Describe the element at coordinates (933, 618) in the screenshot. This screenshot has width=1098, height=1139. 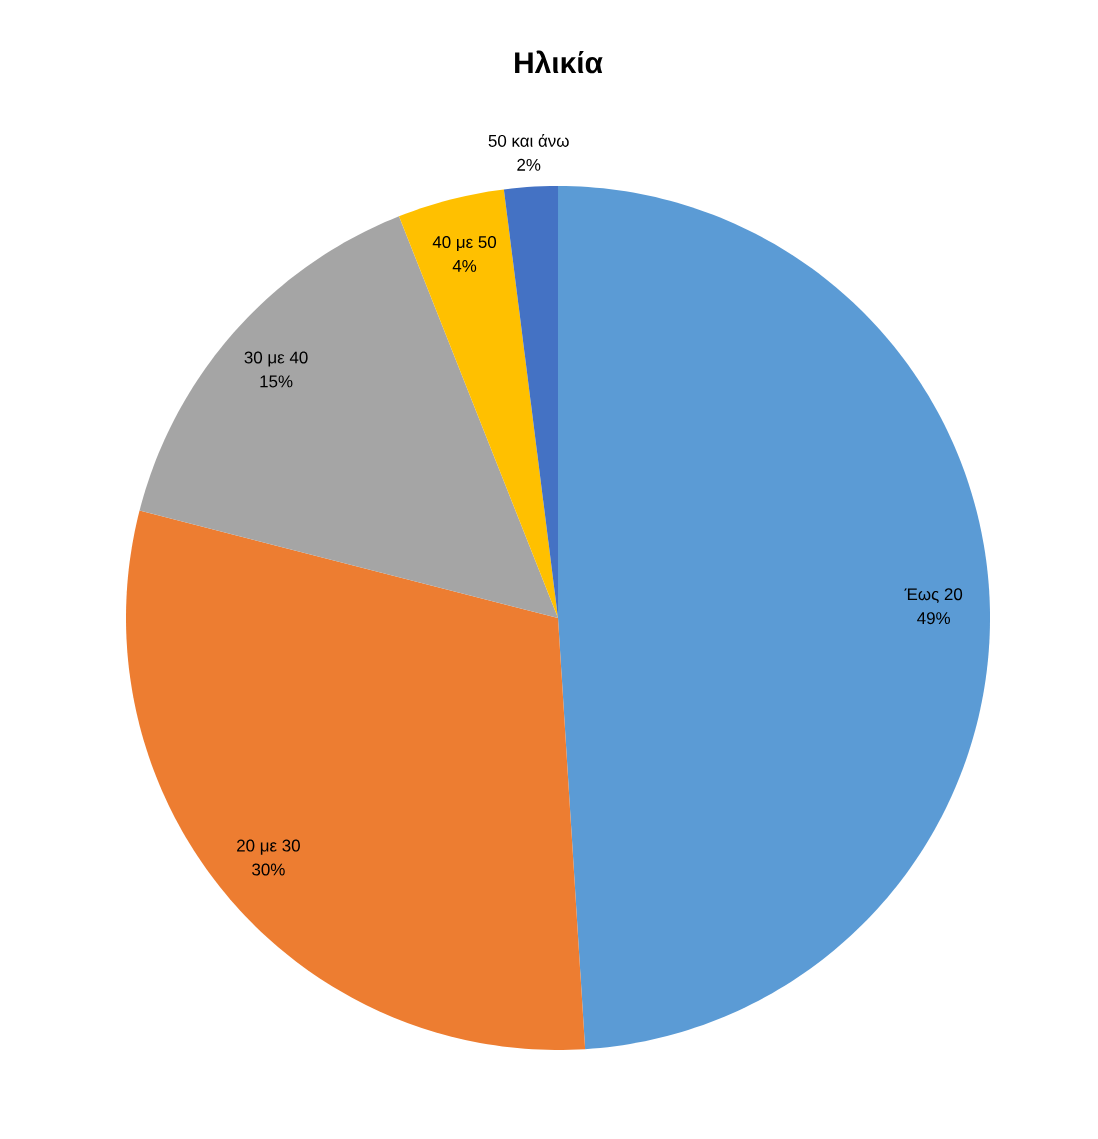
I see `data-label: 49%` at that location.